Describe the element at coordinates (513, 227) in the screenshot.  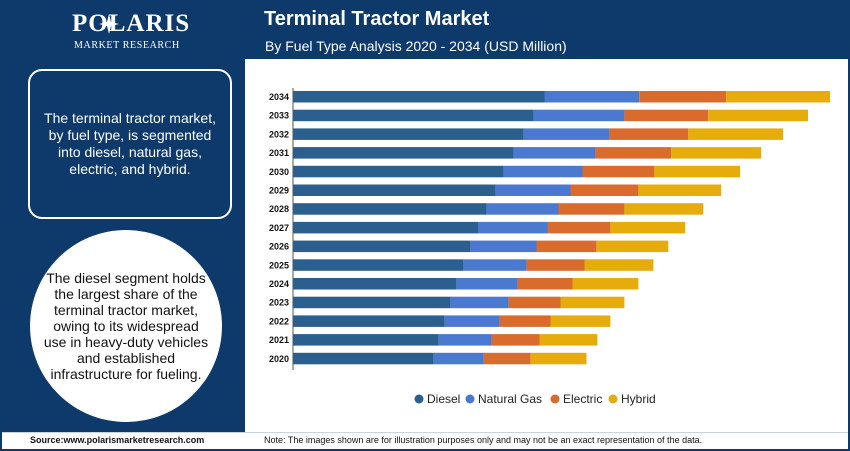
I see `bar-2027-natural-gas` at that location.